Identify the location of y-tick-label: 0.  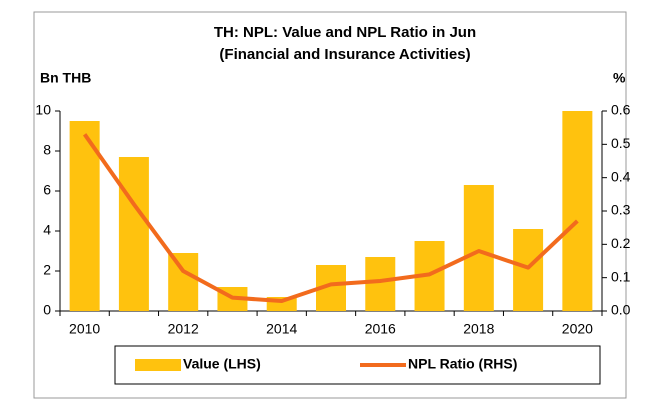
(47, 310).